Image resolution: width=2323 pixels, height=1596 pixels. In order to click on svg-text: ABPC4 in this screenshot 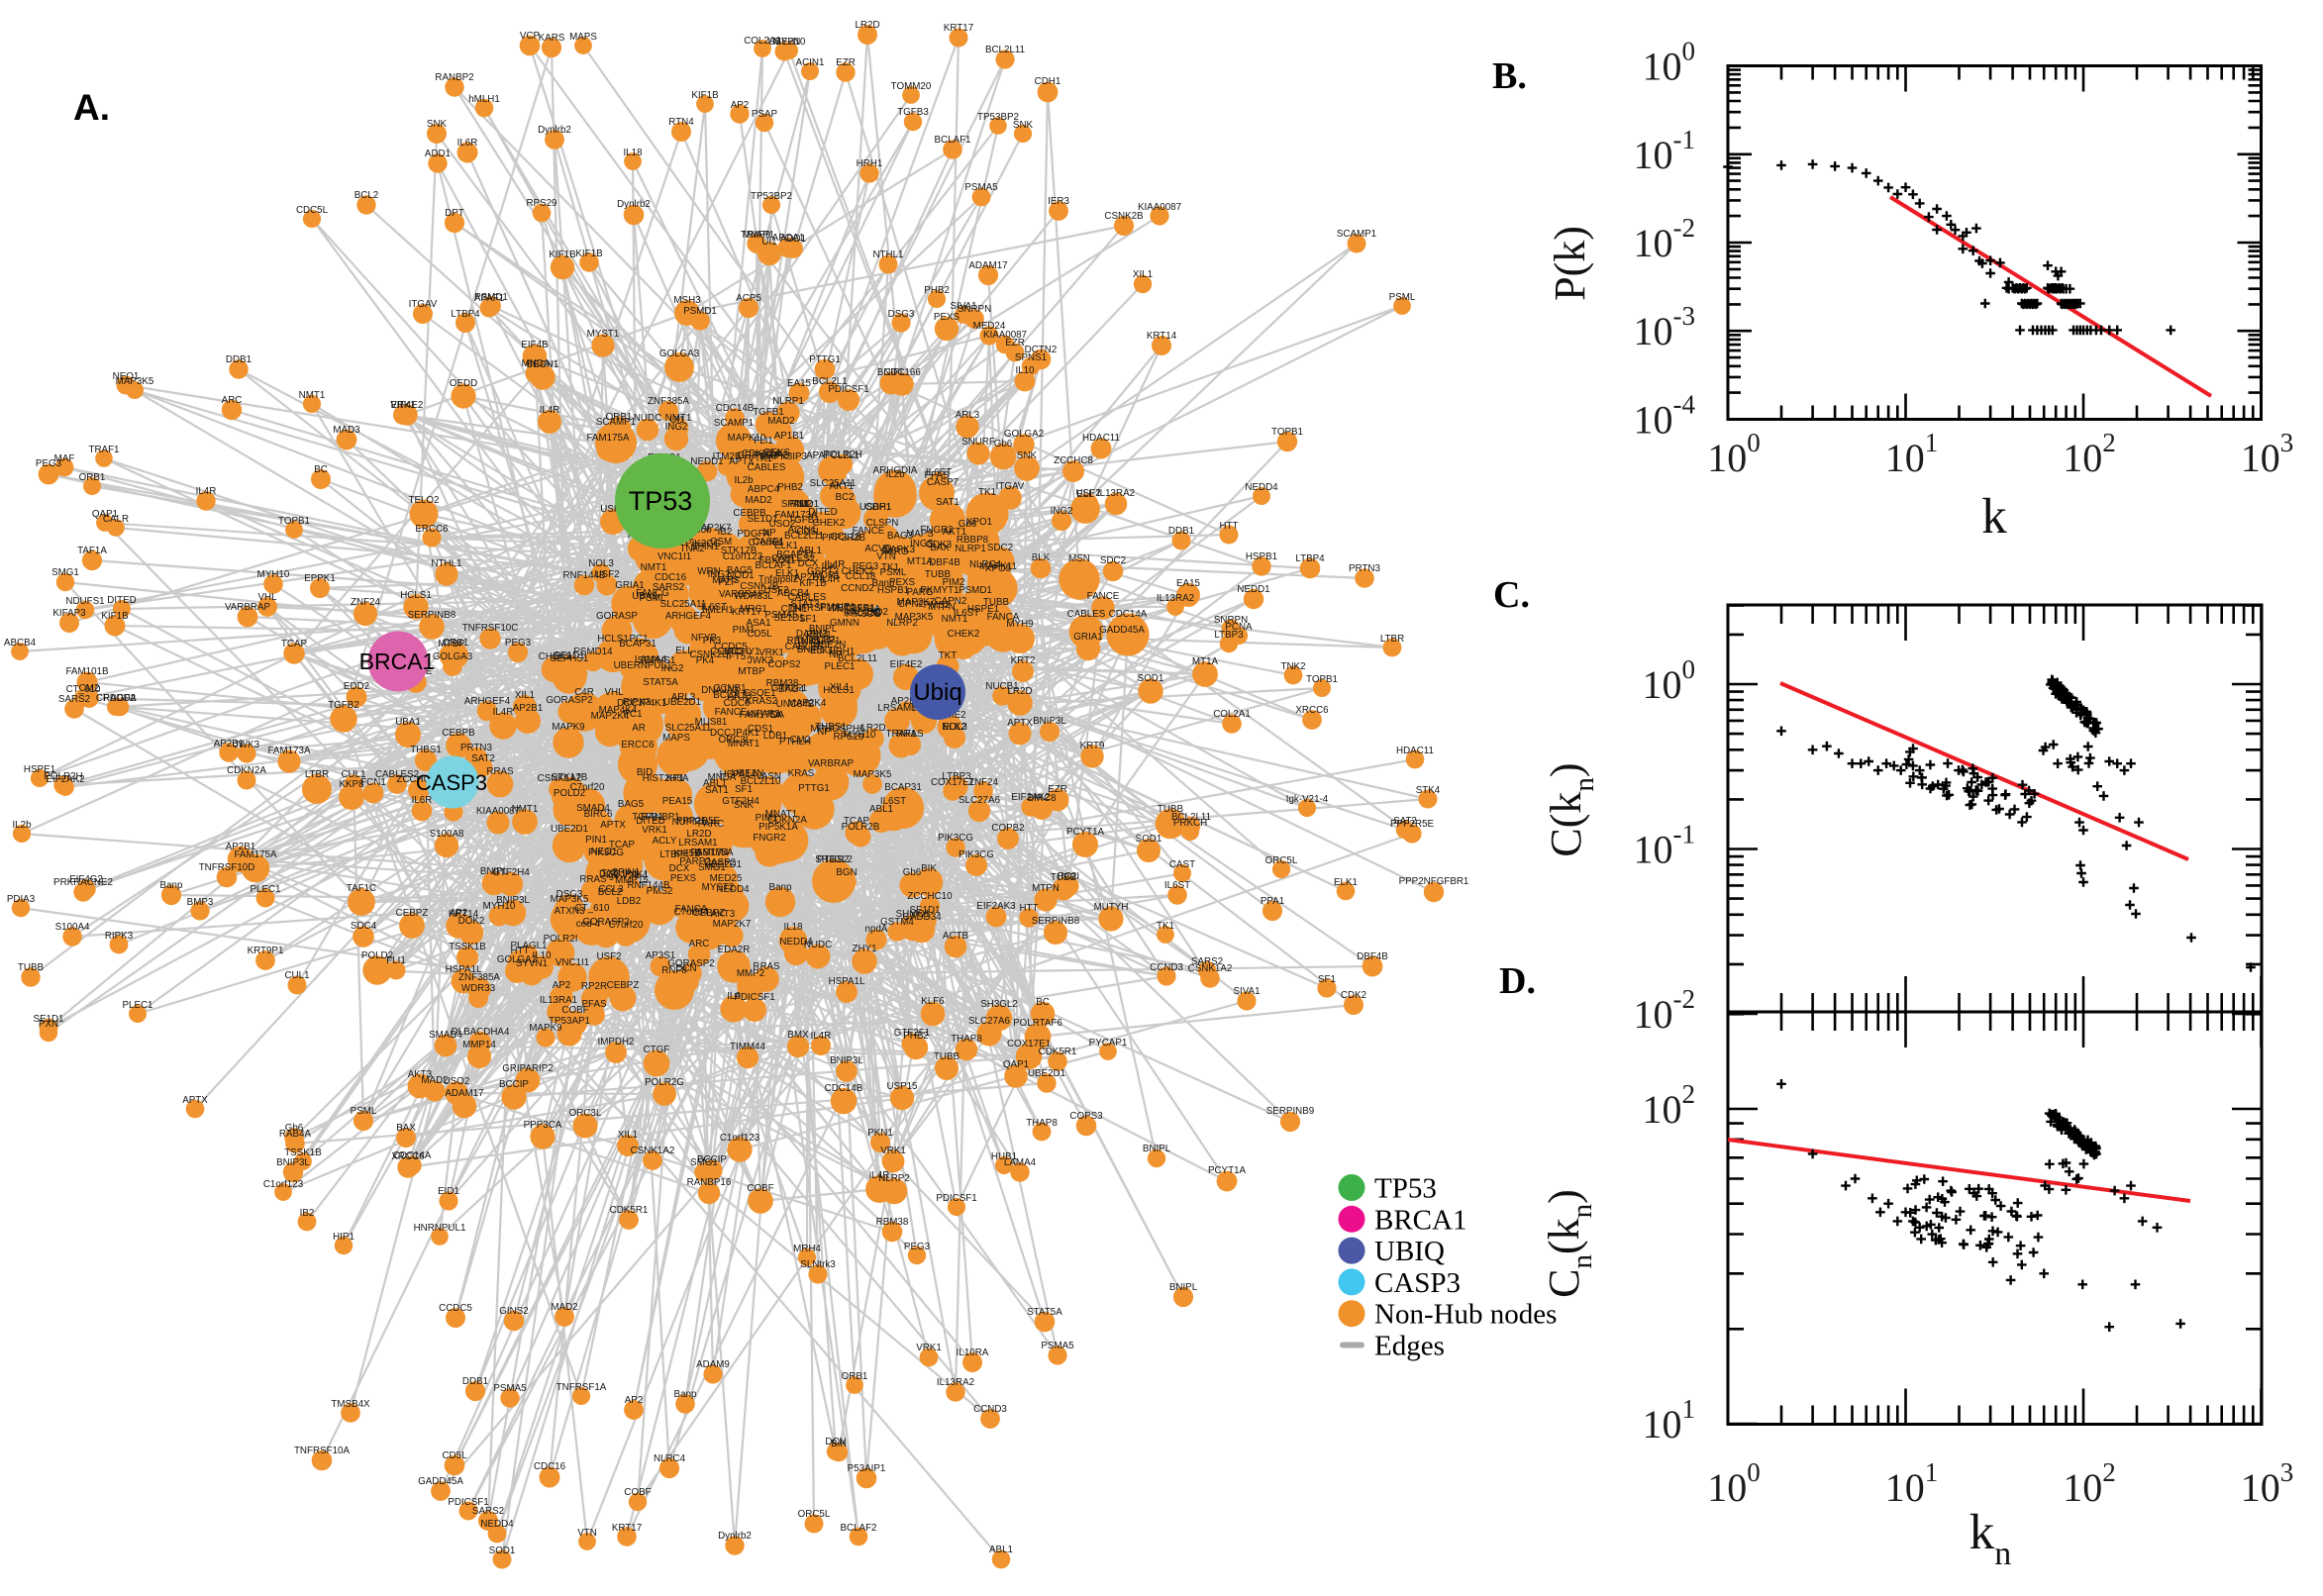, I will do `click(764, 489)`.